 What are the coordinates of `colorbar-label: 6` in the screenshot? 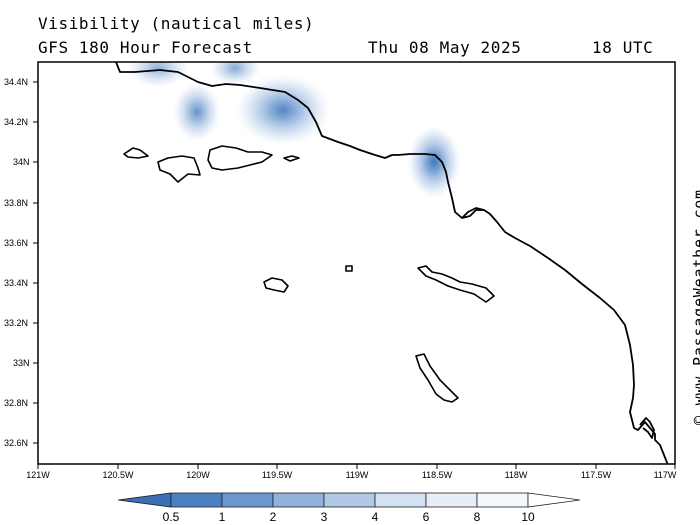 It's located at (426, 517).